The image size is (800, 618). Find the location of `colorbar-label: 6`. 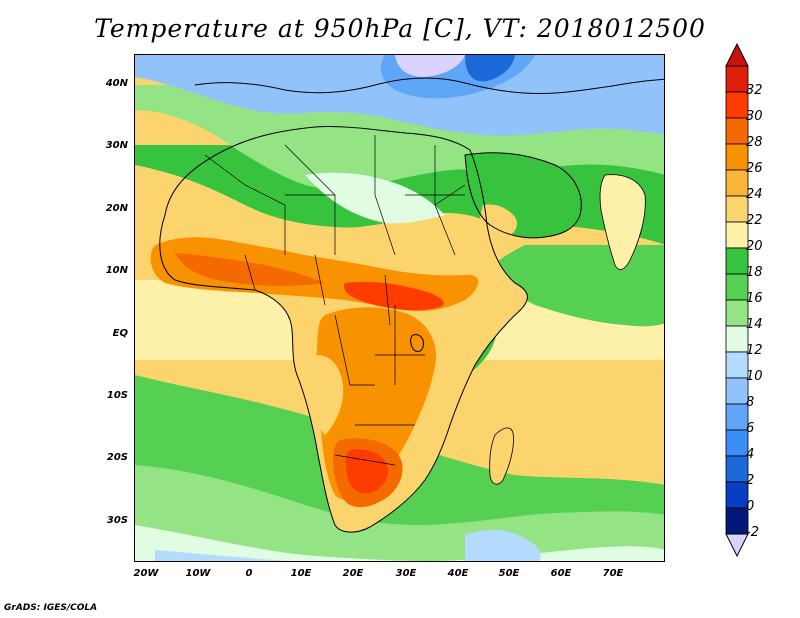

colorbar-label: 6 is located at coordinates (750, 428).